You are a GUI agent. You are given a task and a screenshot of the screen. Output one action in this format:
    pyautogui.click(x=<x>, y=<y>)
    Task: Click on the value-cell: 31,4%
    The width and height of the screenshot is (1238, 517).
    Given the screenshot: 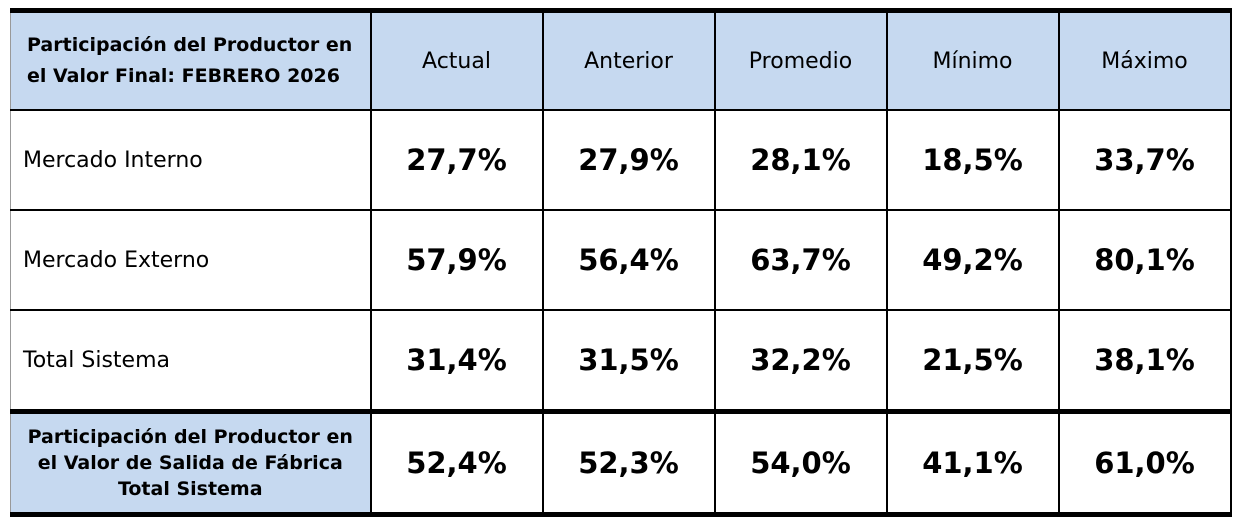 What is the action you would take?
    pyautogui.click(x=456, y=361)
    